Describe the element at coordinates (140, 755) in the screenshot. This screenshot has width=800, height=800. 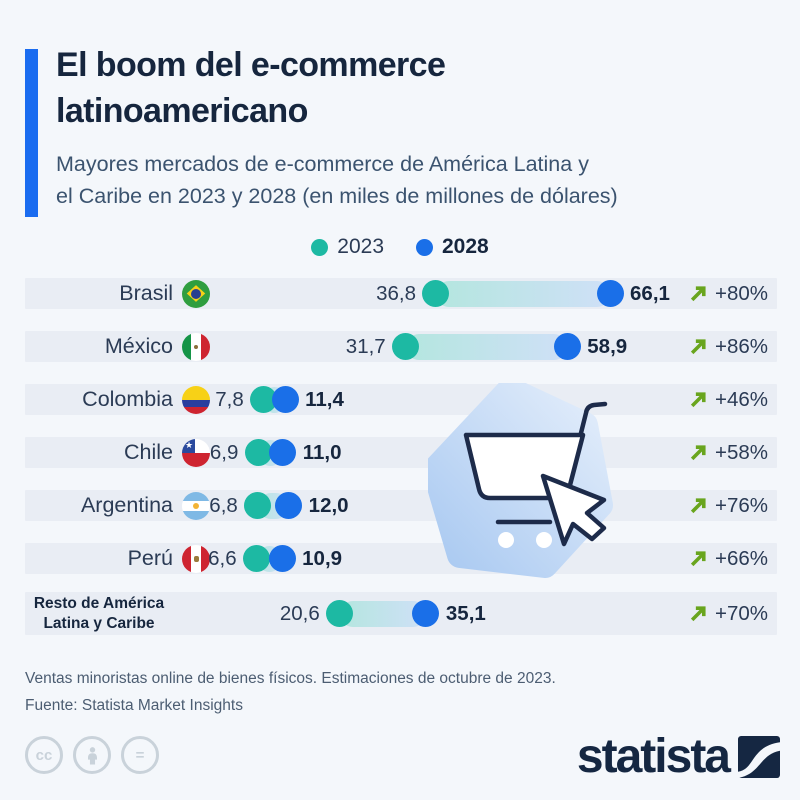
I see `cc-no-derivatives-icon: =` at that location.